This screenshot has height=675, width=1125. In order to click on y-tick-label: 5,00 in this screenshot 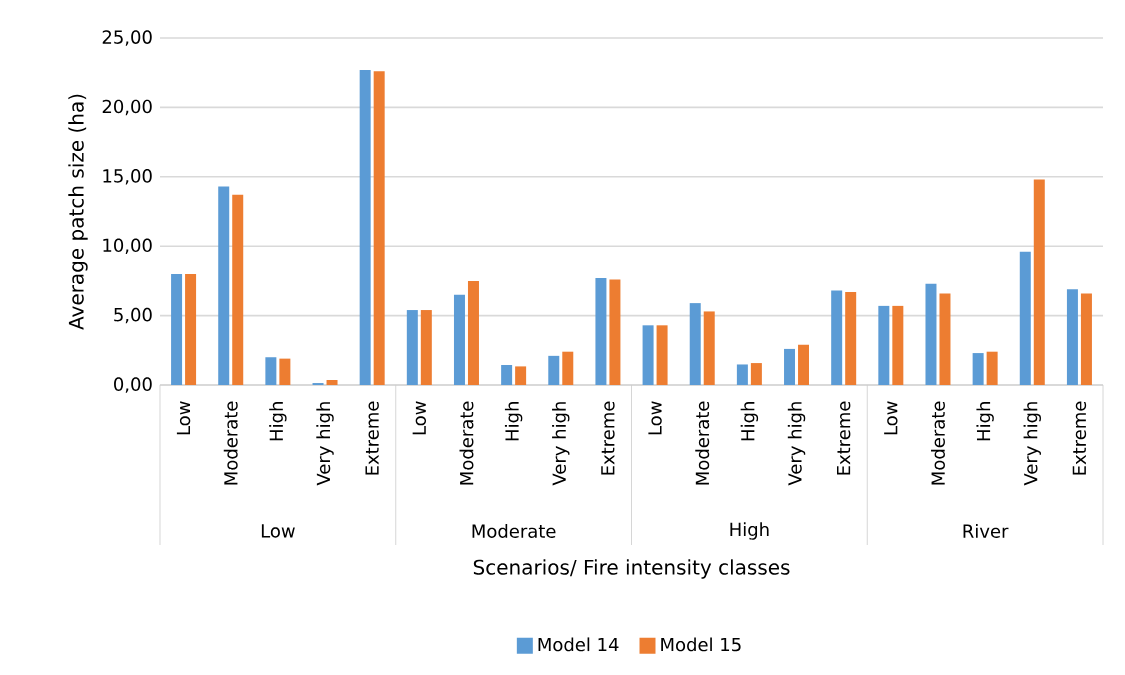, I will do `click(133, 315)`.